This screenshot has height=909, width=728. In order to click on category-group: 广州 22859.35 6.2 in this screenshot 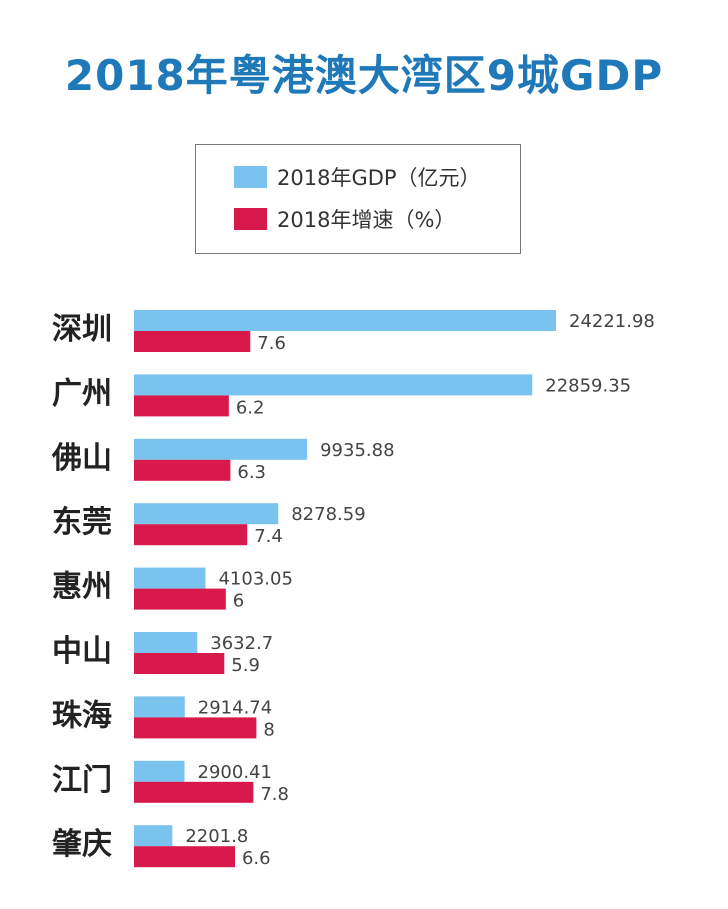, I will do `click(341, 396)`.